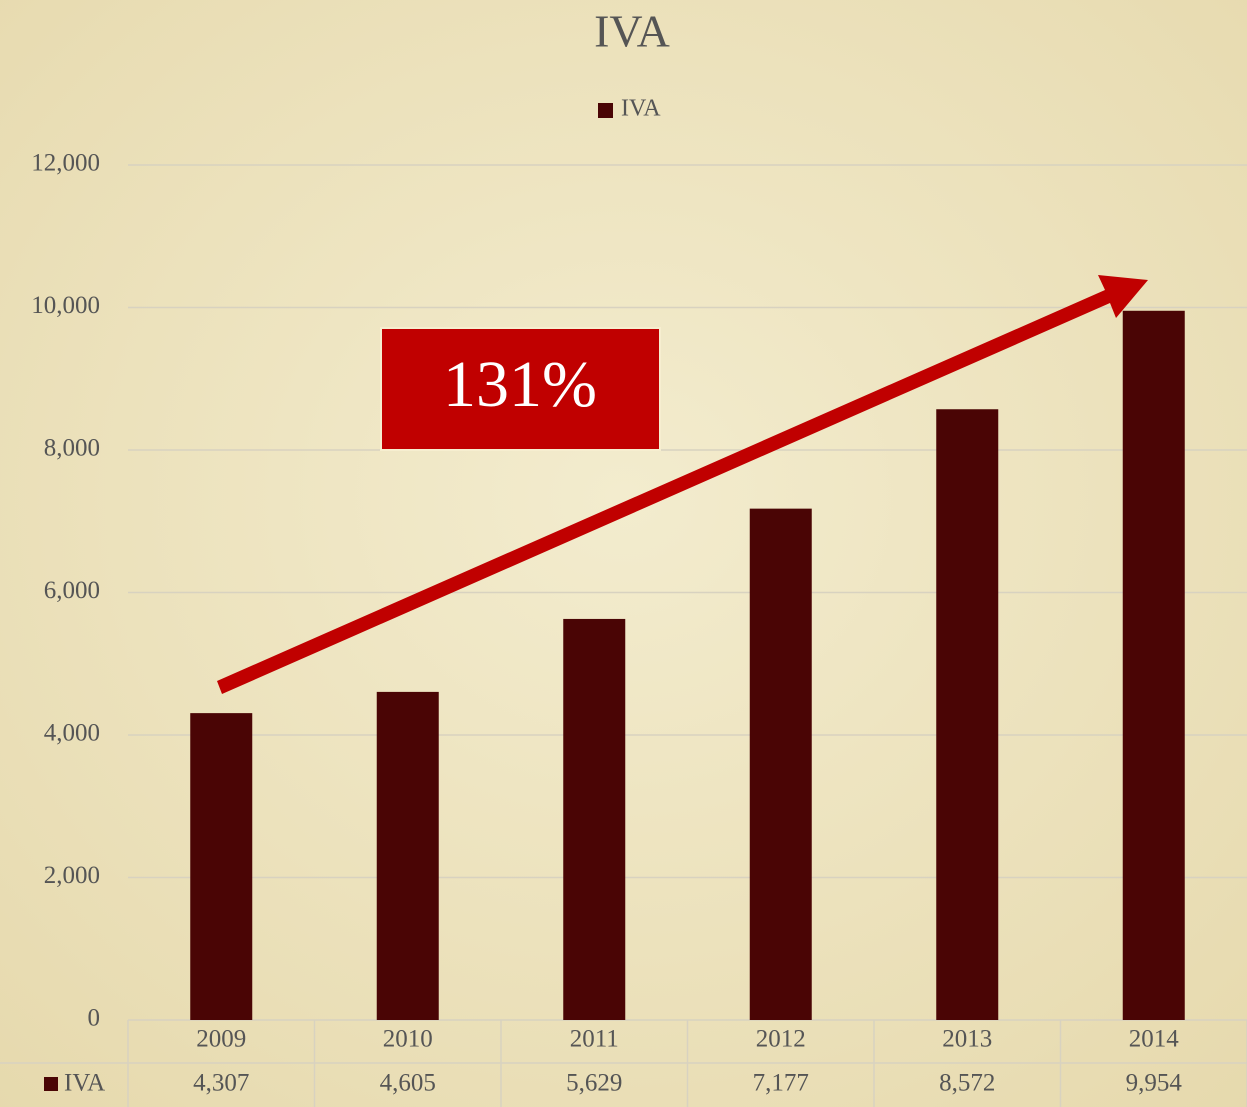 This screenshot has width=1247, height=1107. I want to click on x-tick-label: 2009, so click(221, 1039).